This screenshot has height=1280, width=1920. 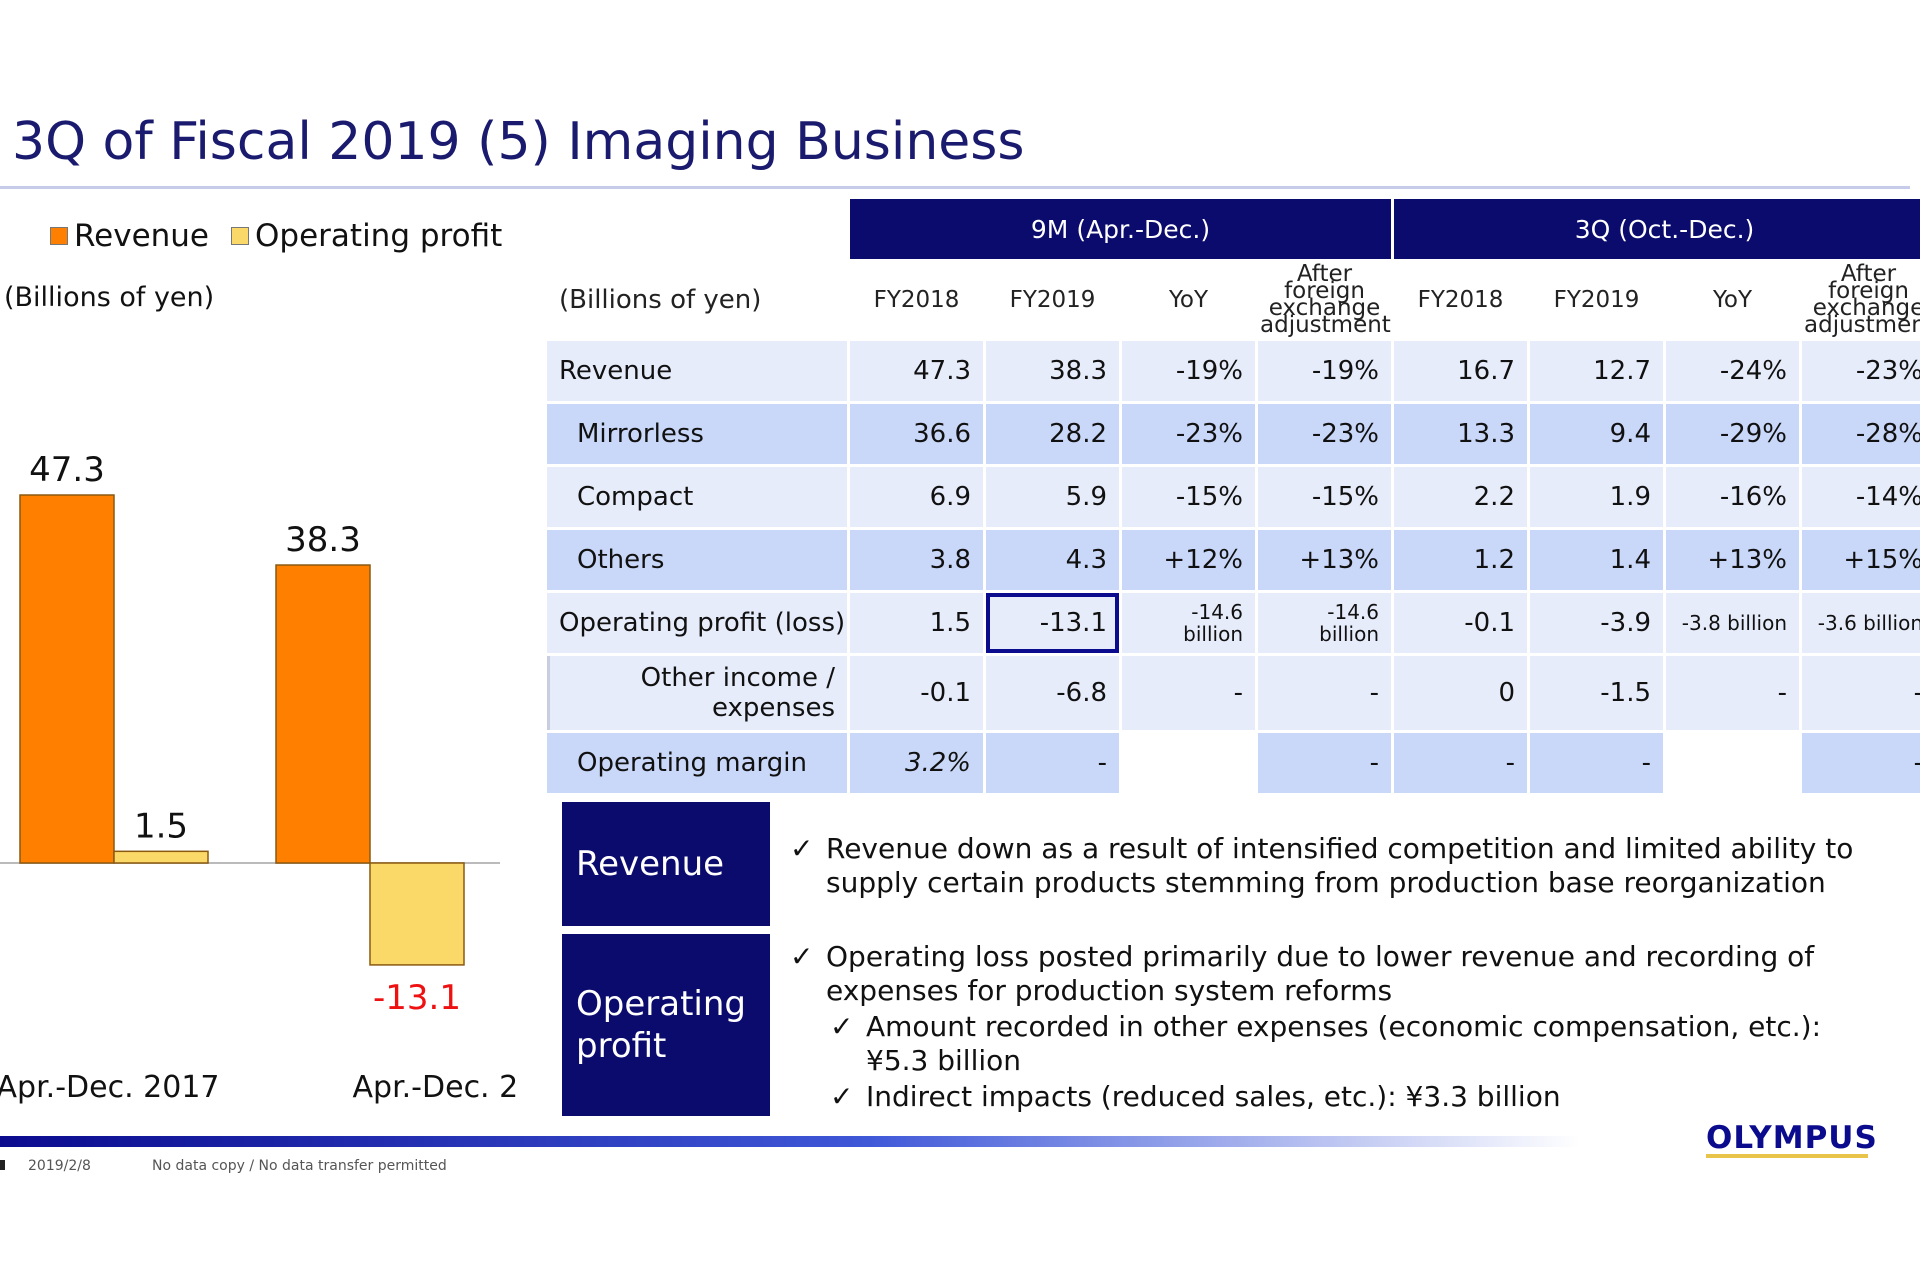 I want to click on table-cell: 47.3, so click(x=916, y=371).